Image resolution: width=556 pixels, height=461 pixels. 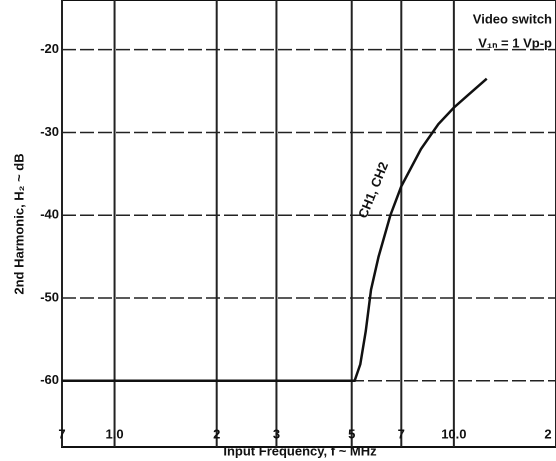 I want to click on x-tick-label: 5, so click(x=351, y=433).